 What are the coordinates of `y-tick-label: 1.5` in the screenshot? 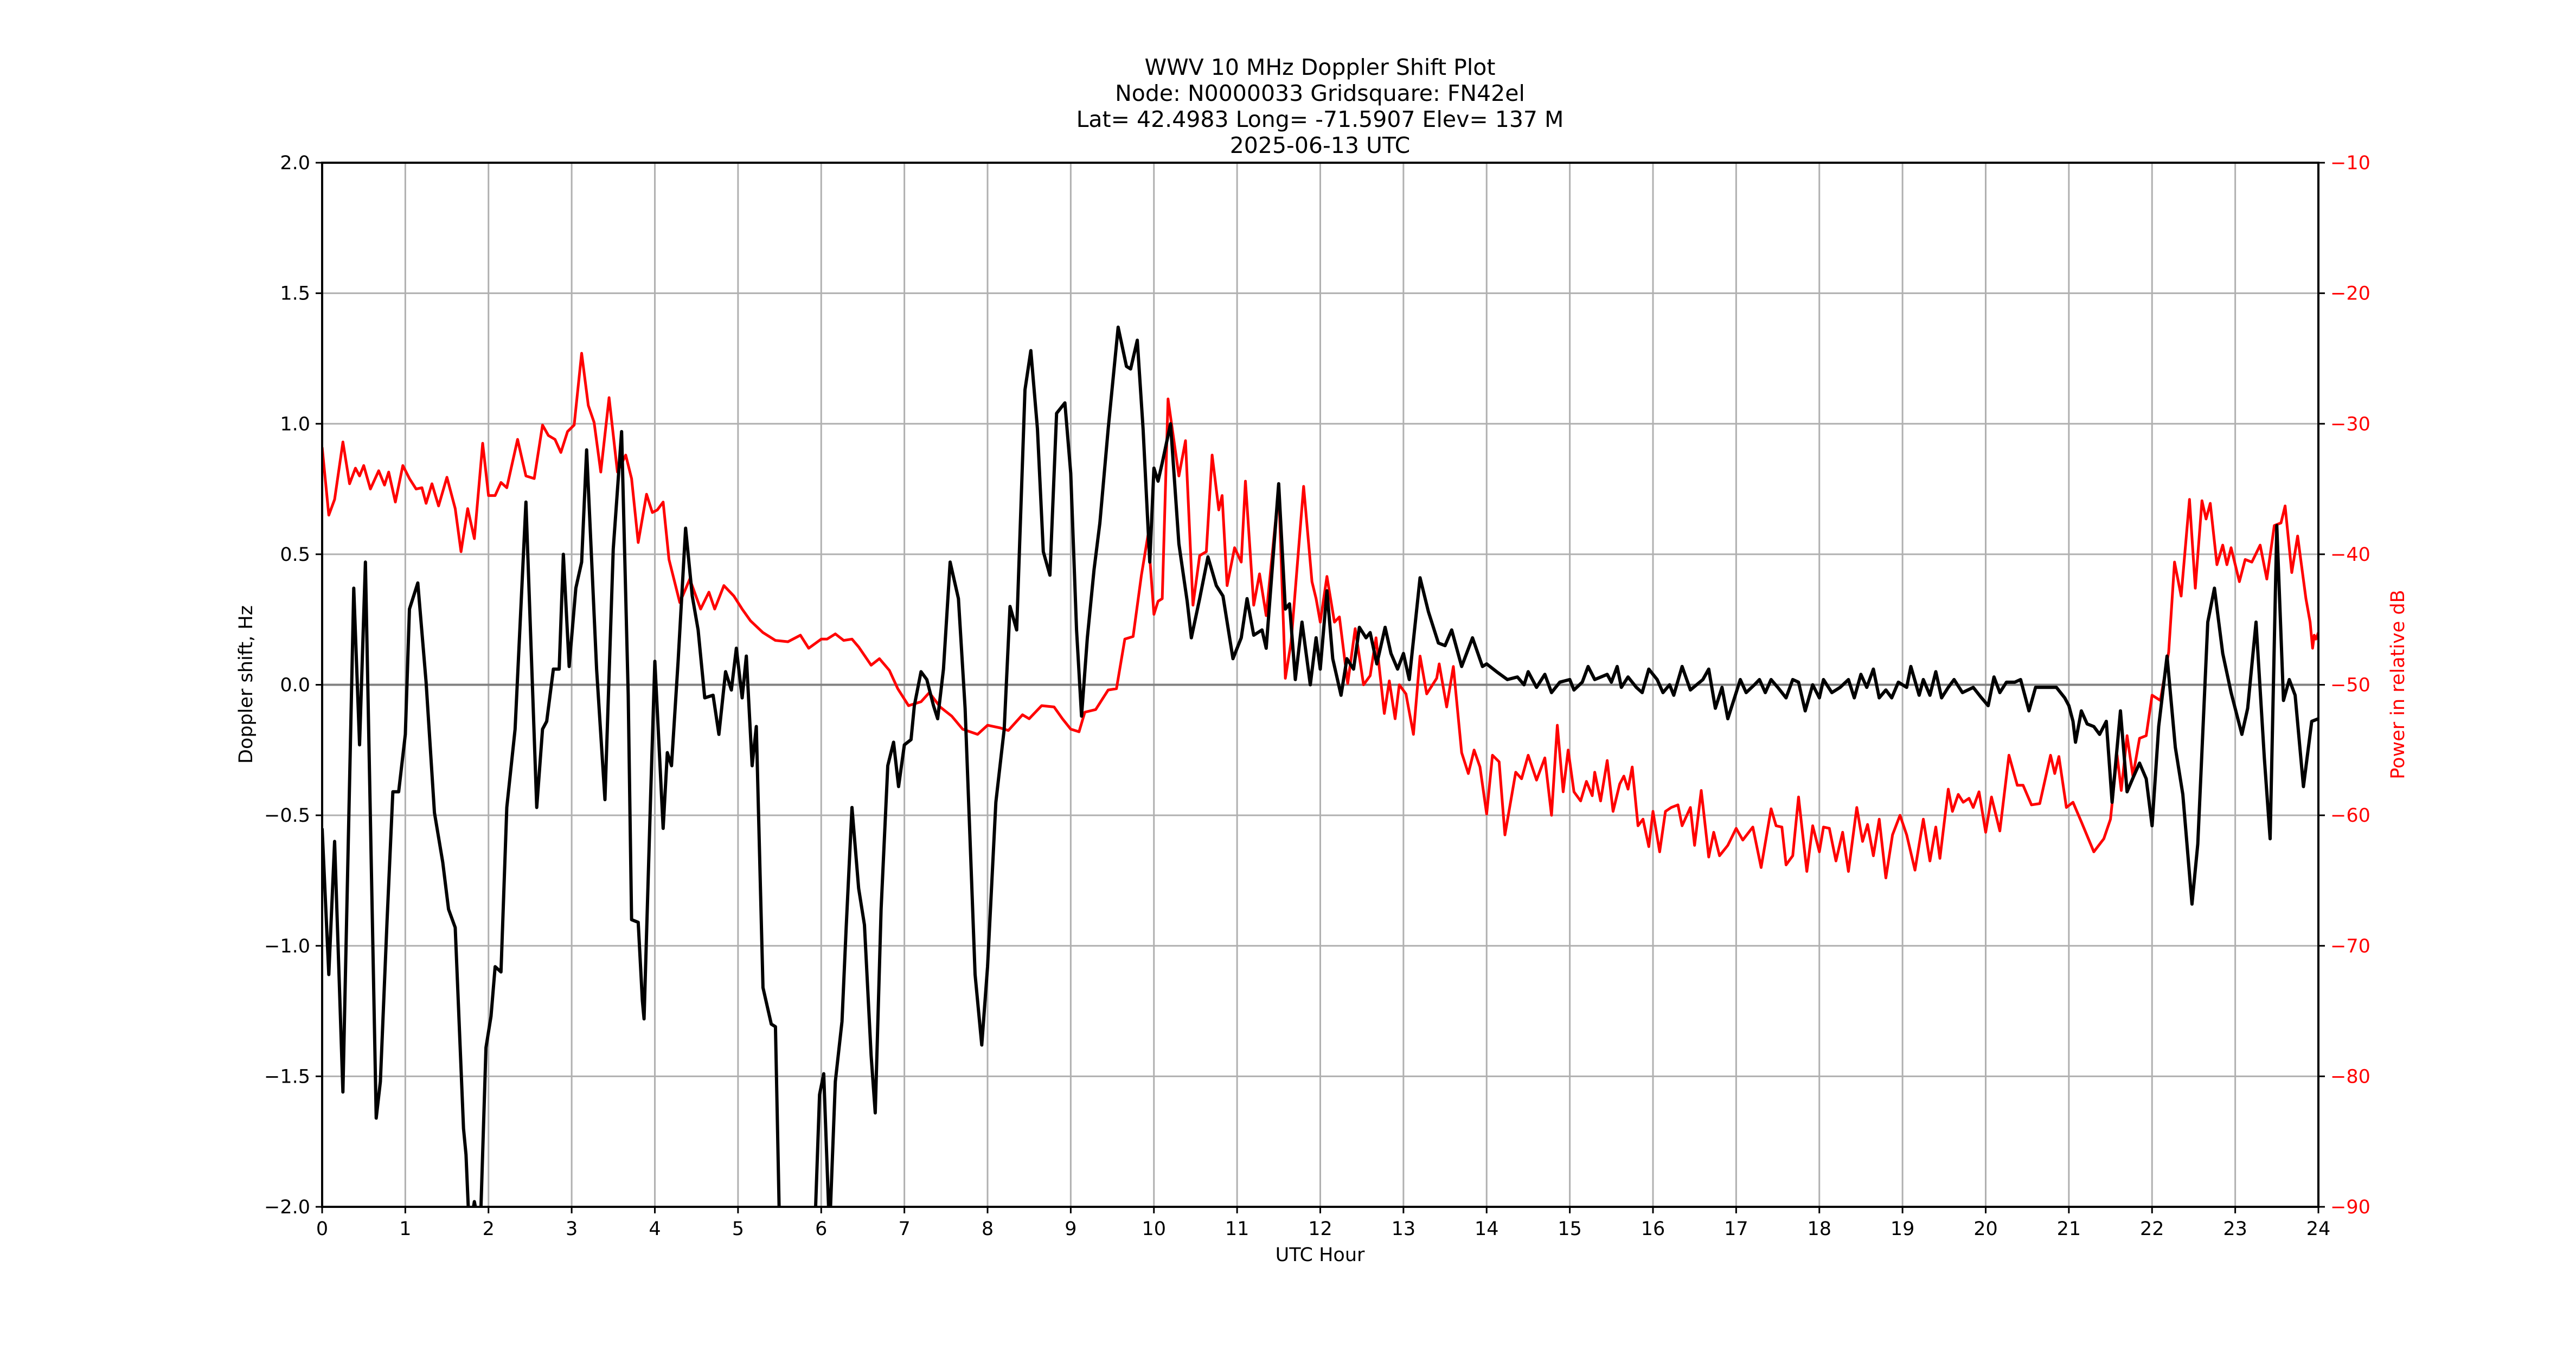 It's located at (295, 294).